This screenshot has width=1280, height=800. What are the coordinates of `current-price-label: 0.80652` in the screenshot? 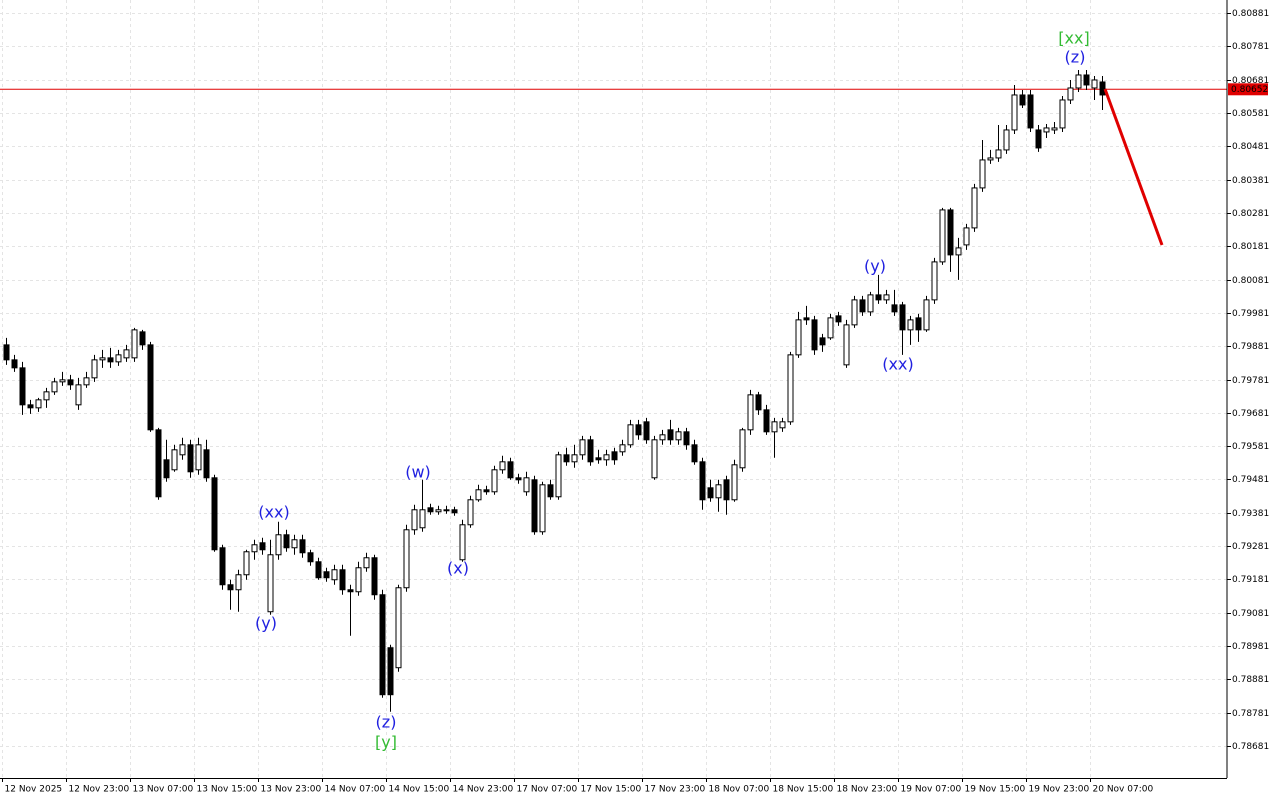 It's located at (1249, 90).